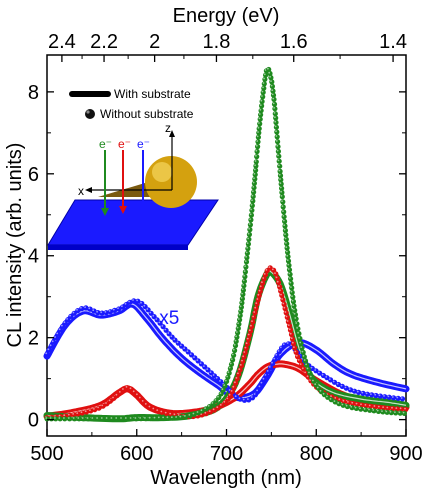 The image size is (436, 498). I want to click on y-tick-label-4: 4, so click(33, 257).